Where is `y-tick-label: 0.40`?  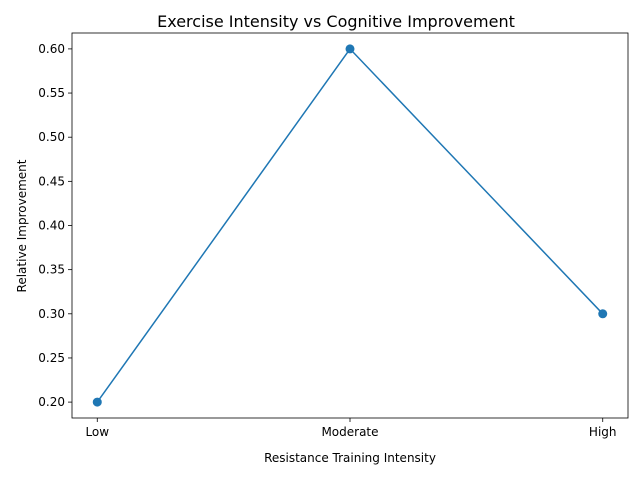 y-tick-label: 0.40 is located at coordinates (51, 226).